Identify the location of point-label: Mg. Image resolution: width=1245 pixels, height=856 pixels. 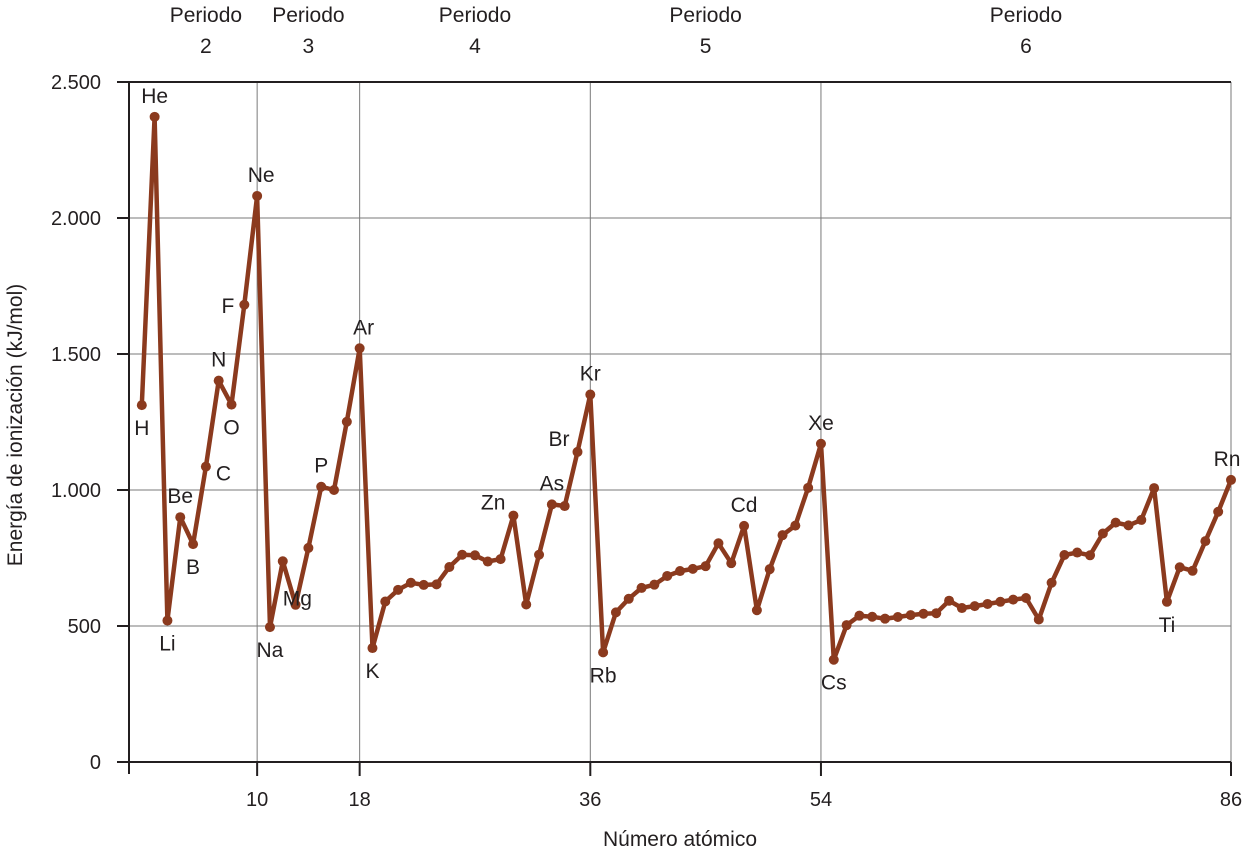
(297, 598).